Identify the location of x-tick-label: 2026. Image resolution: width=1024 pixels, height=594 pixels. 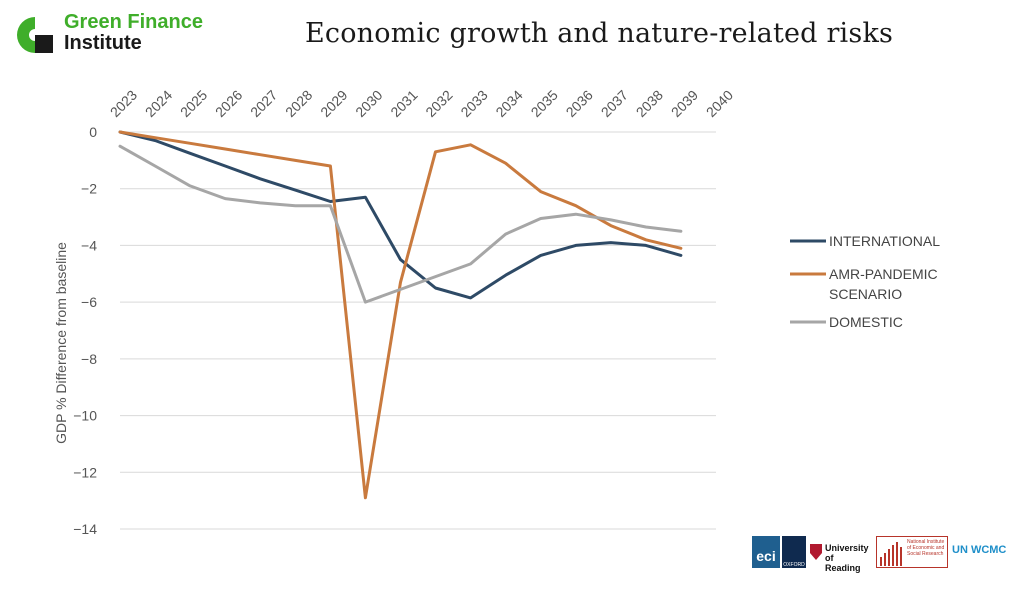
(228, 103).